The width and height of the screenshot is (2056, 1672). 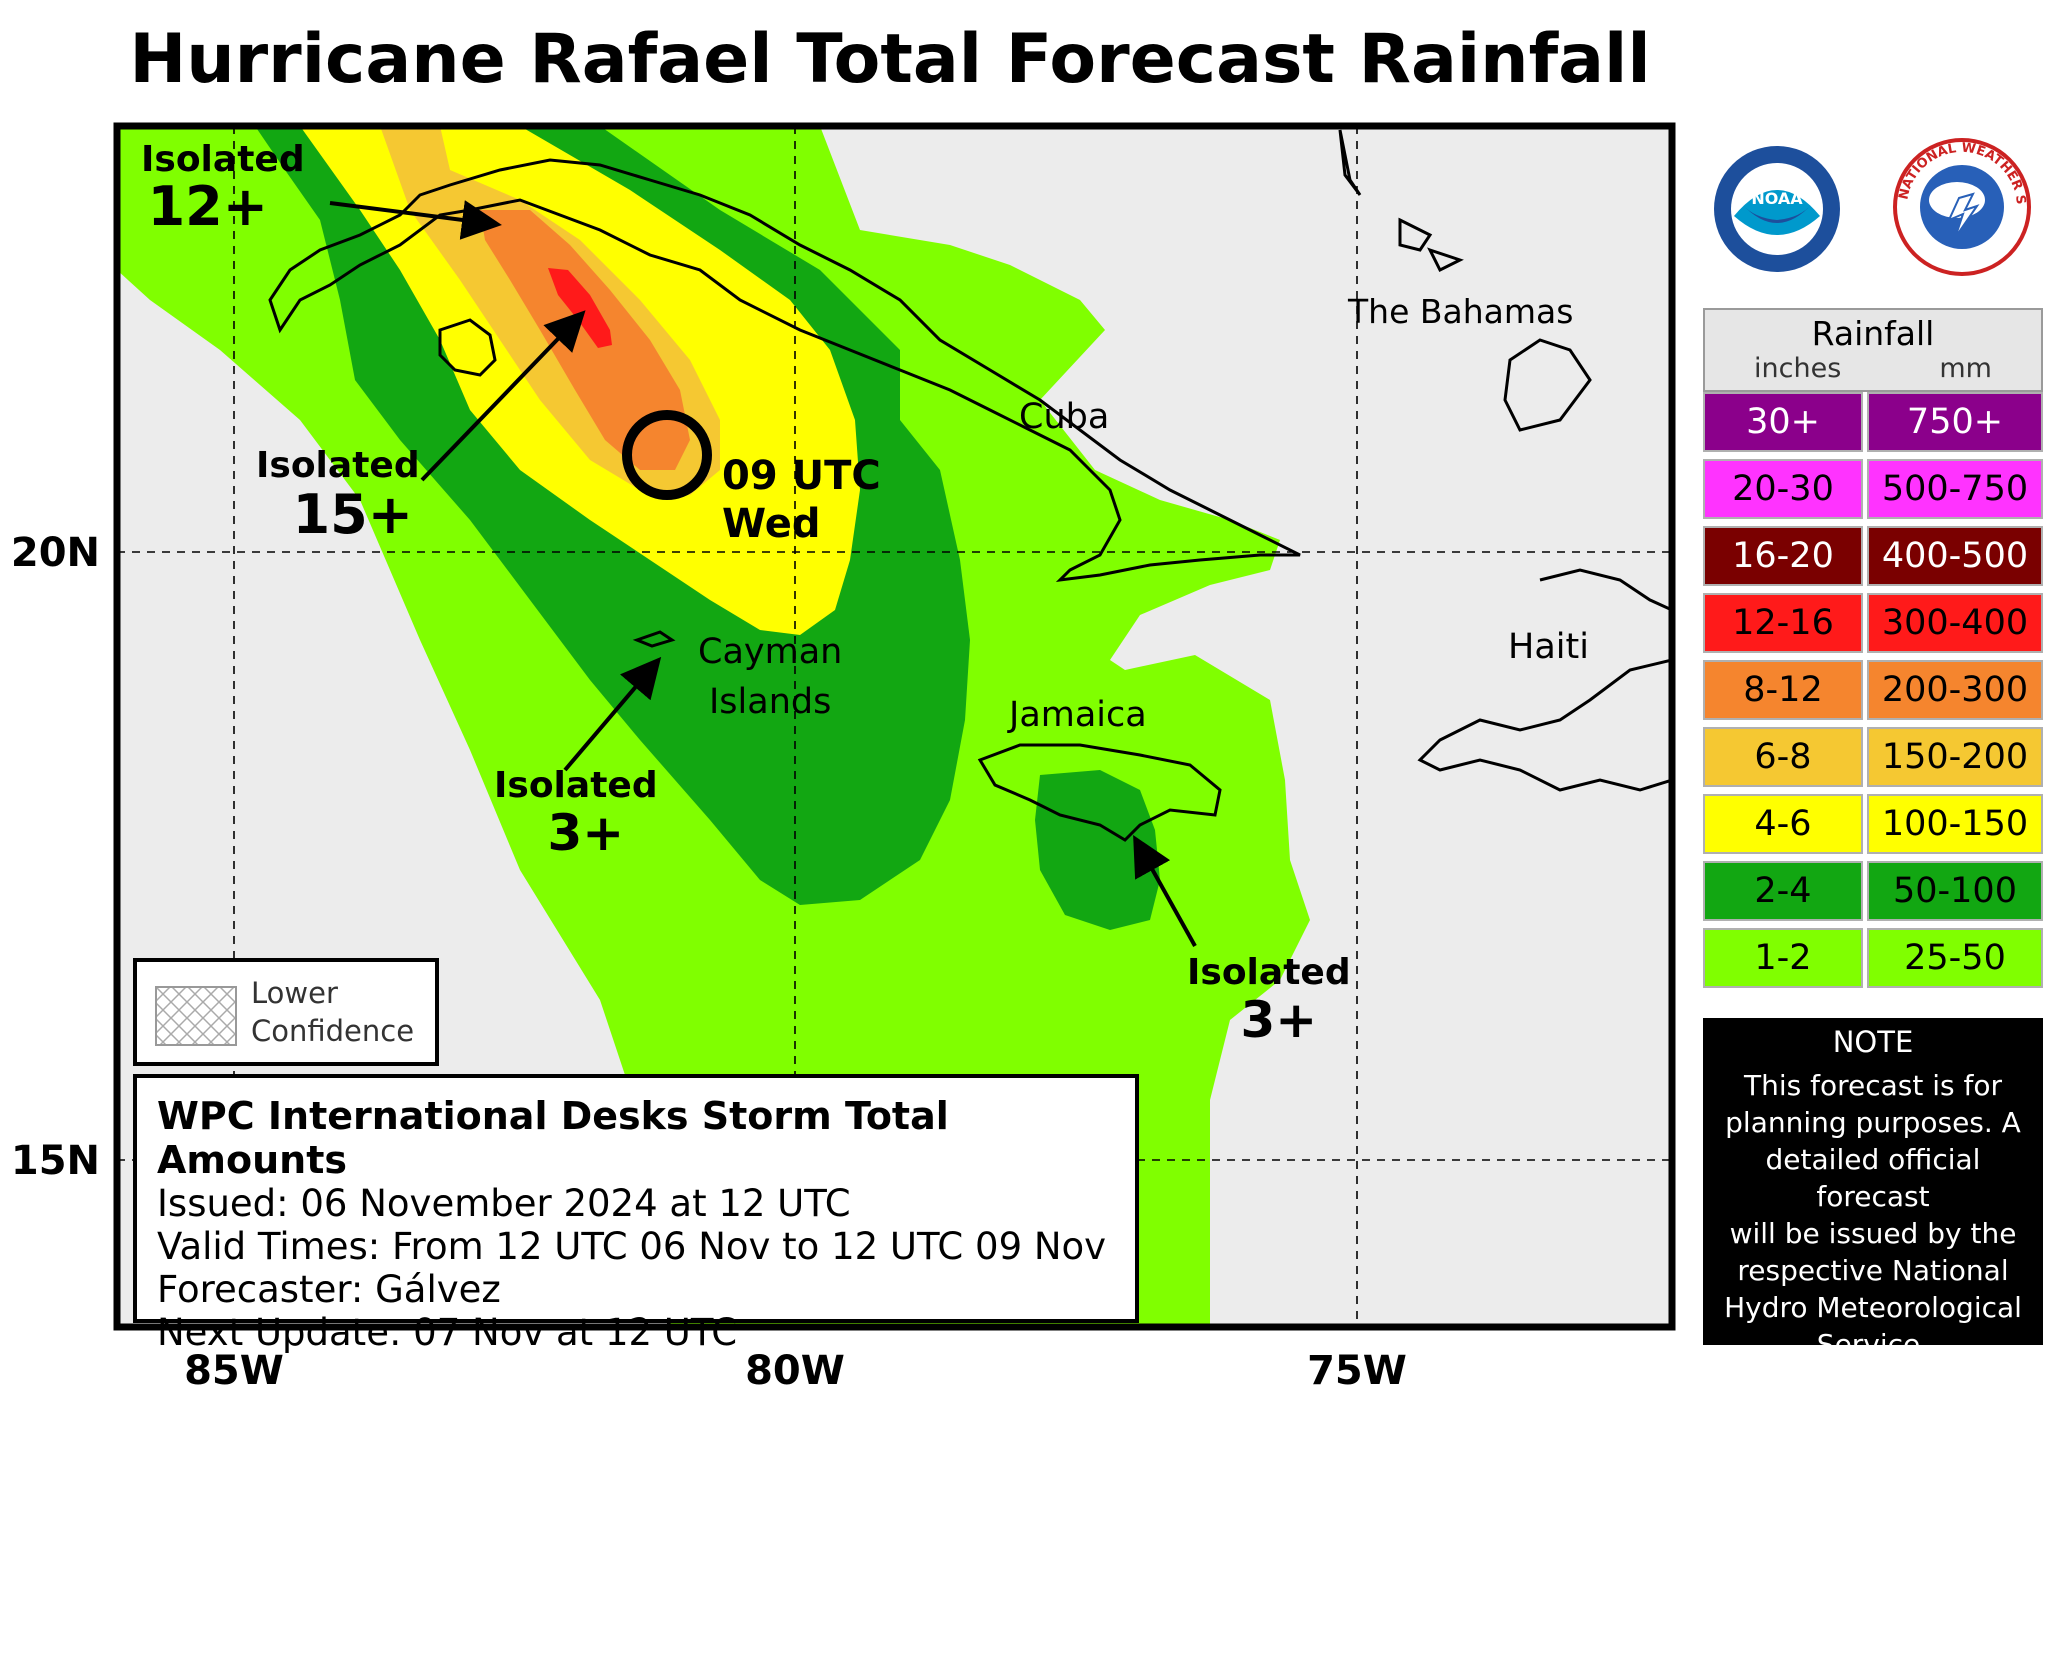 What do you see at coordinates (1873, 333) in the screenshot?
I see `legend-title: Rainfall` at bounding box center [1873, 333].